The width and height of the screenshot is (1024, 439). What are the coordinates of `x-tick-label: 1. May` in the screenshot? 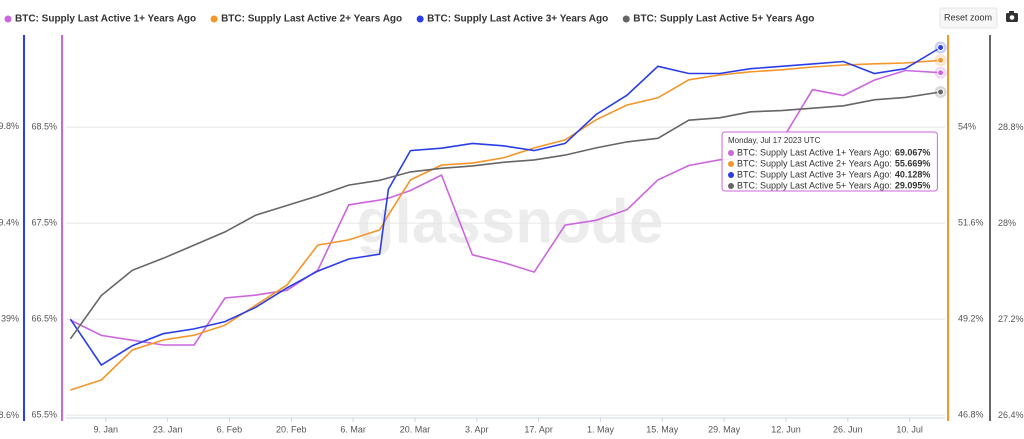 It's located at (601, 429).